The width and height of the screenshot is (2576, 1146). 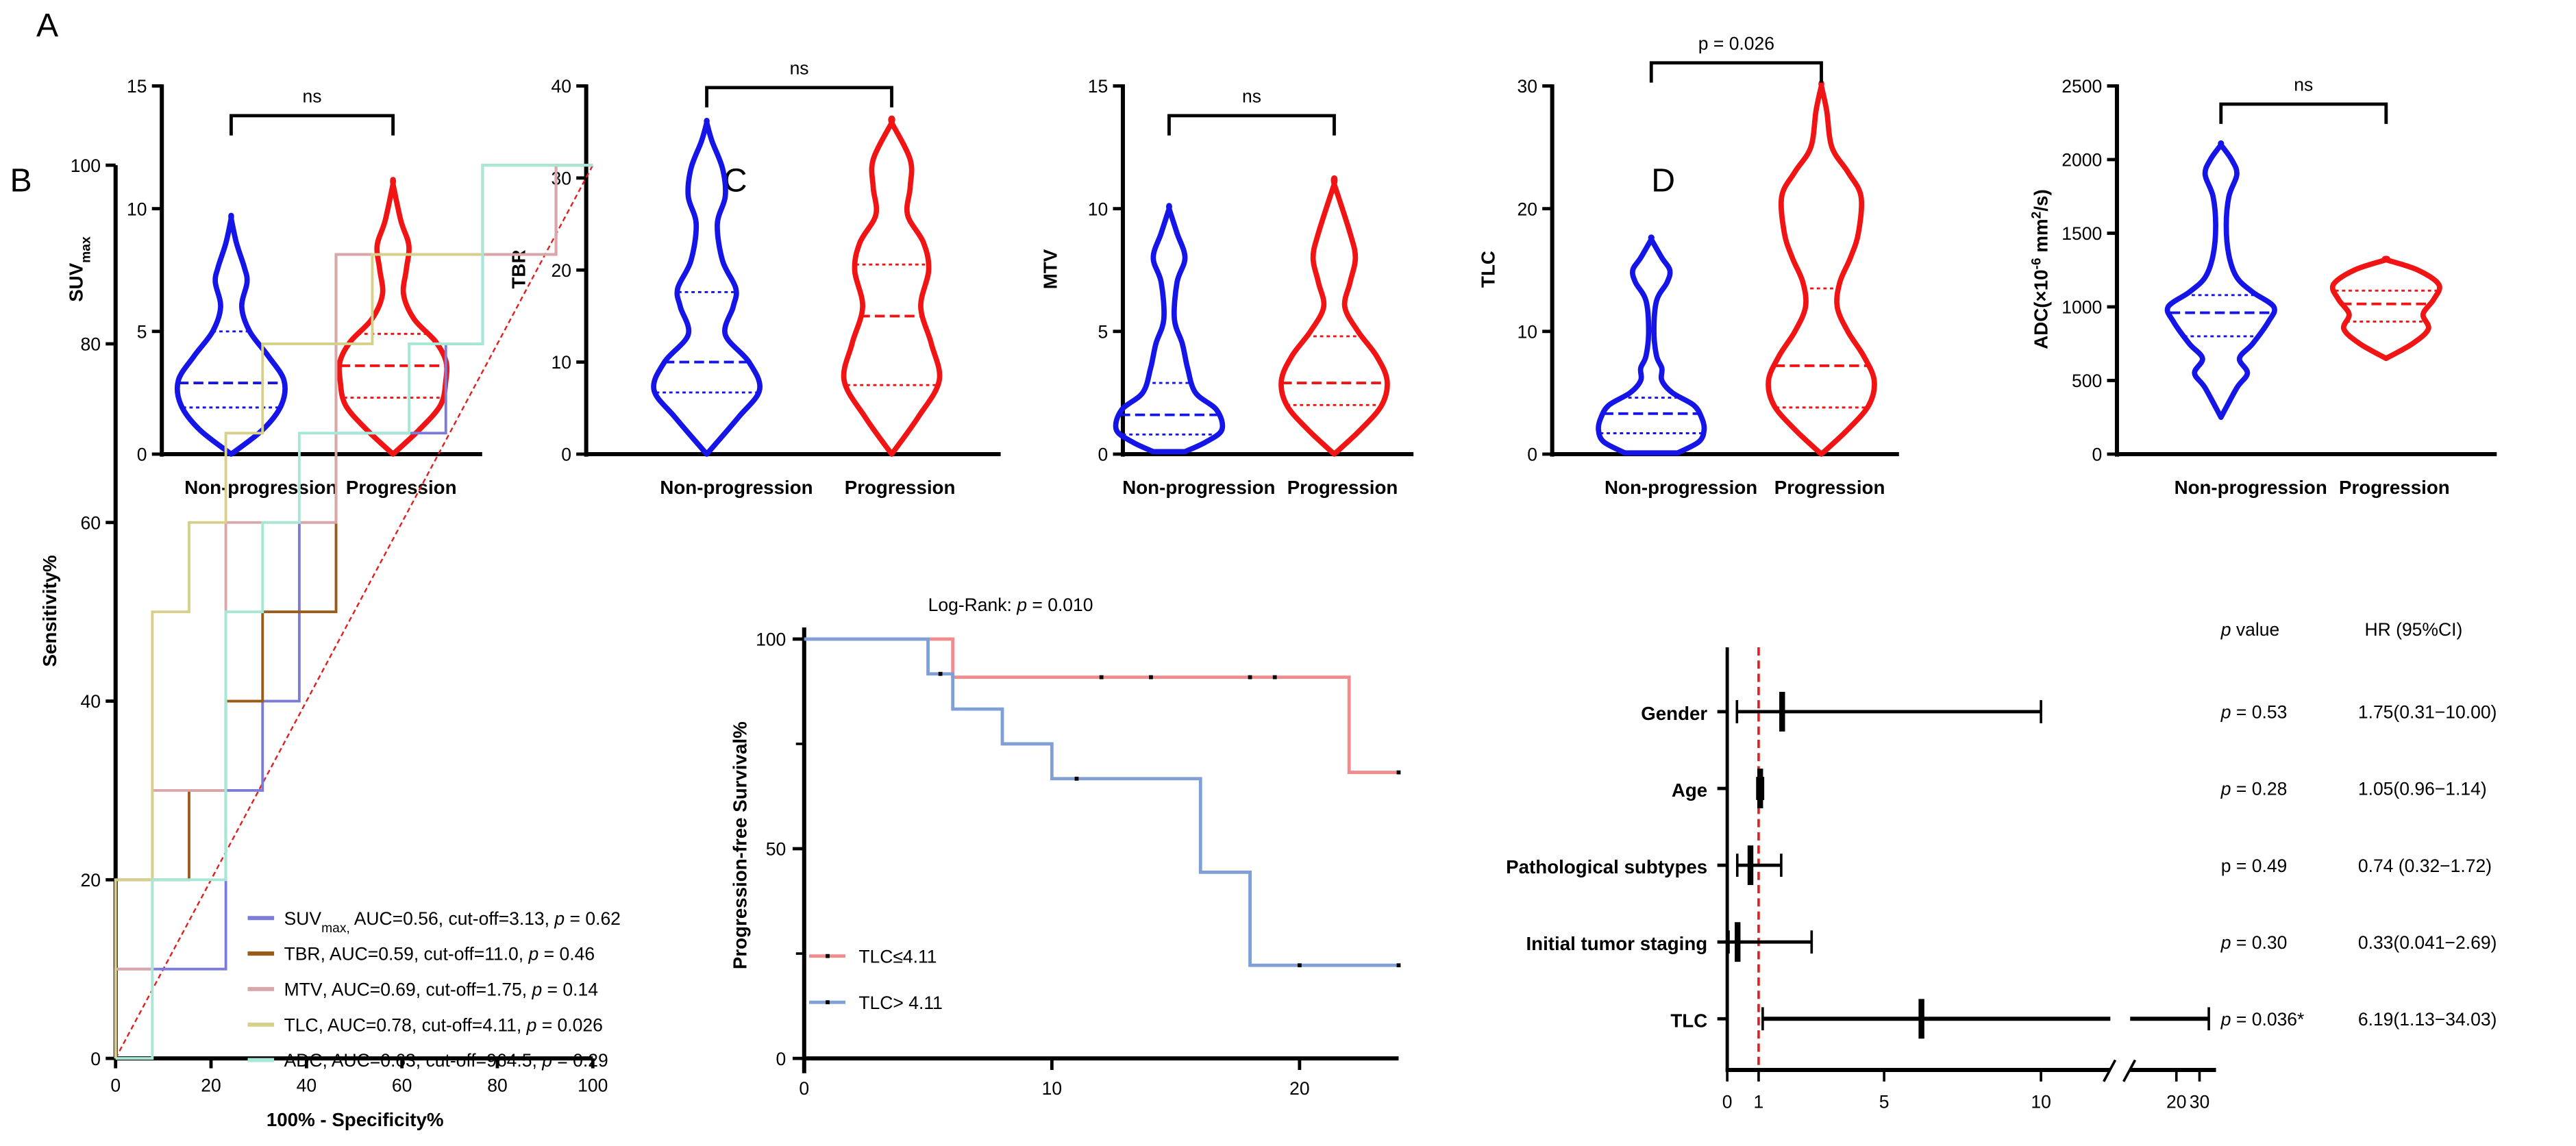 I want to click on p-text: = 0.30, so click(x=2259, y=942).